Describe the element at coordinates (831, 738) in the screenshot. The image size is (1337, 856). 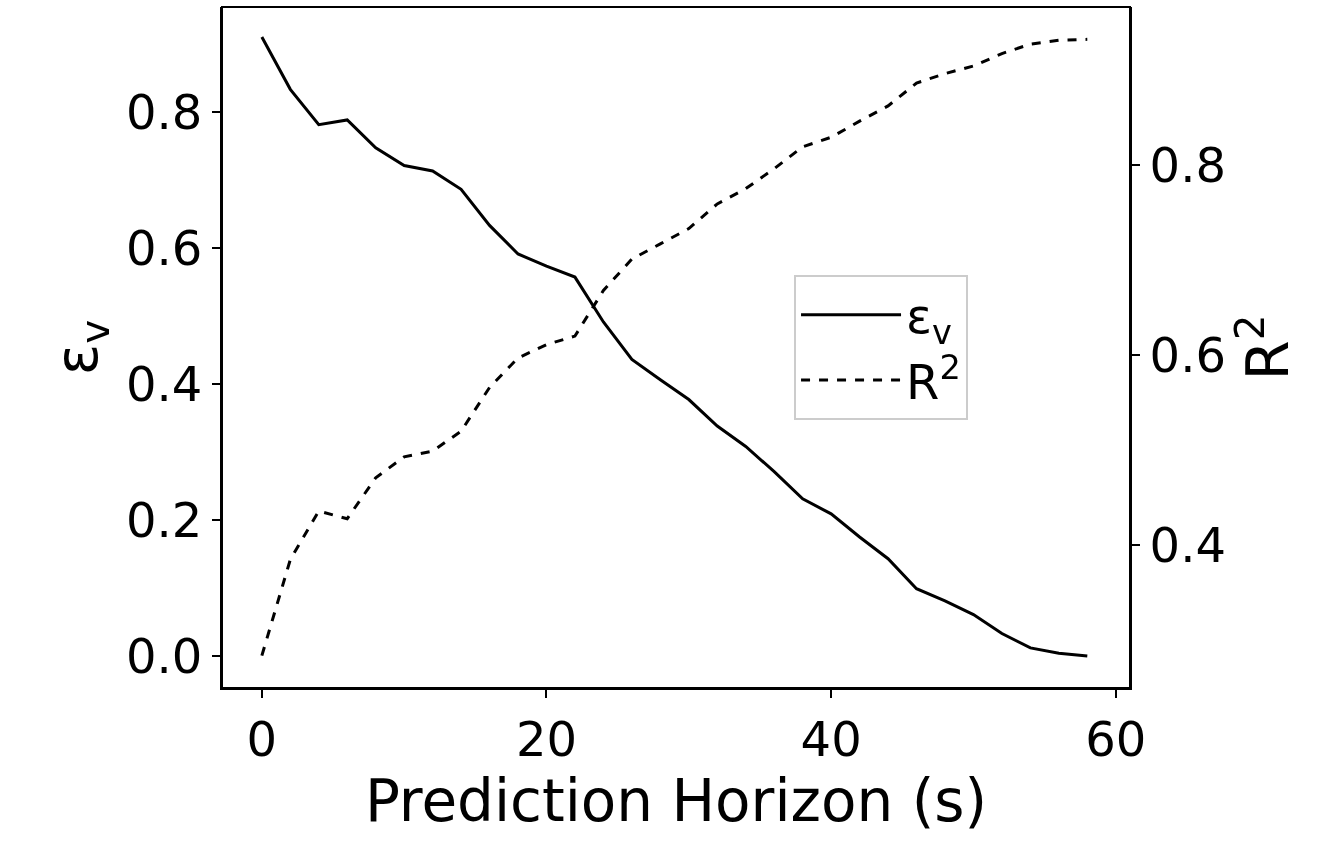
I see `x-tick-label: 40` at that location.